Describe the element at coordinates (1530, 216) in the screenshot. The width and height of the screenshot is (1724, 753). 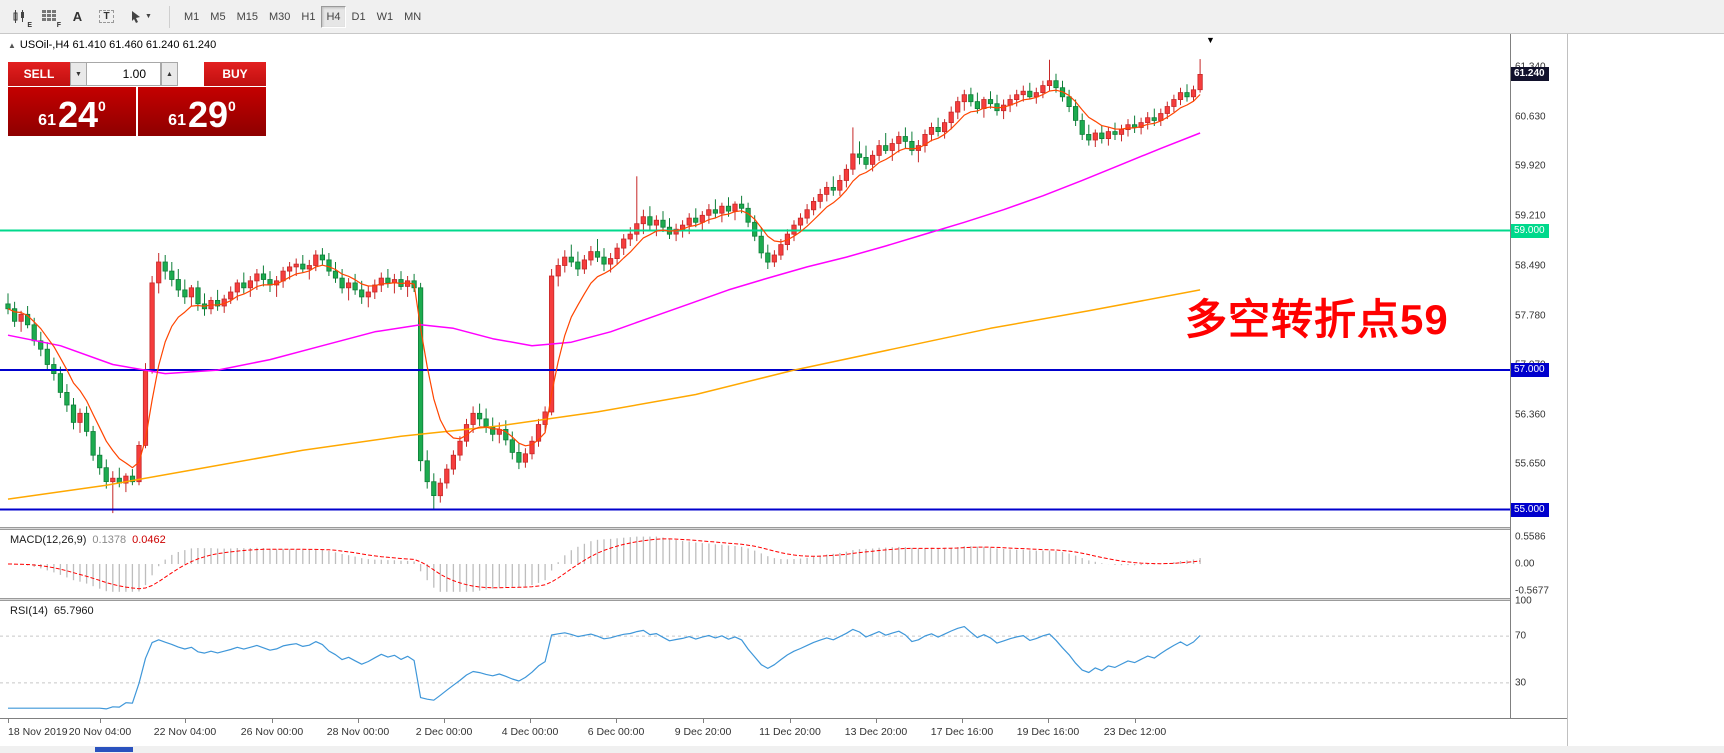
I see `price-tick-label: 59.210` at that location.